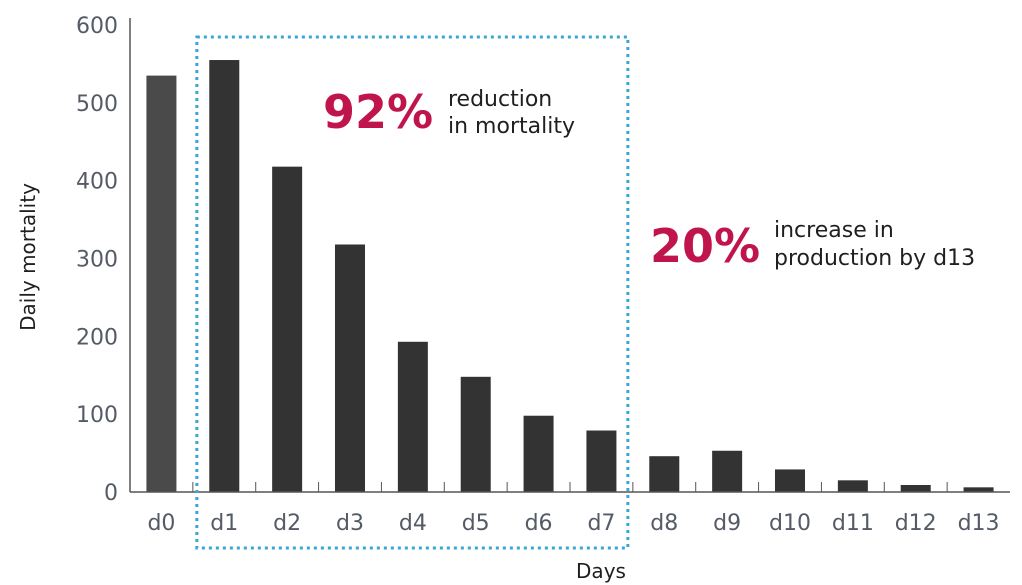 The width and height of the screenshot is (1022, 585). I want to click on y-tick-400: 400, so click(97, 182).